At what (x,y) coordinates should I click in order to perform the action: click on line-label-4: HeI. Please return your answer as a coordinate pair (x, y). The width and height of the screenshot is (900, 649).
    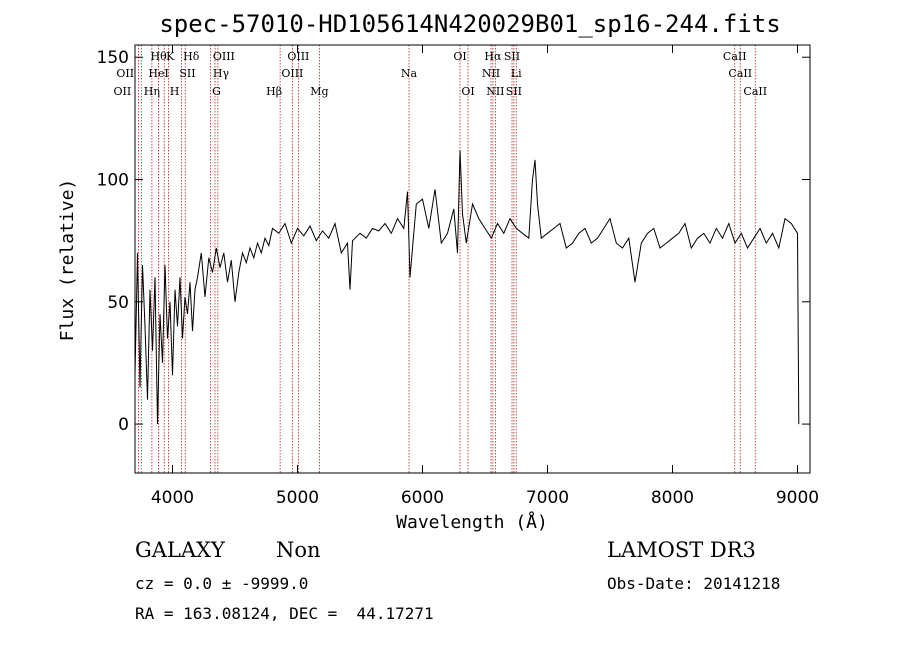
    Looking at the image, I should click on (158, 73).